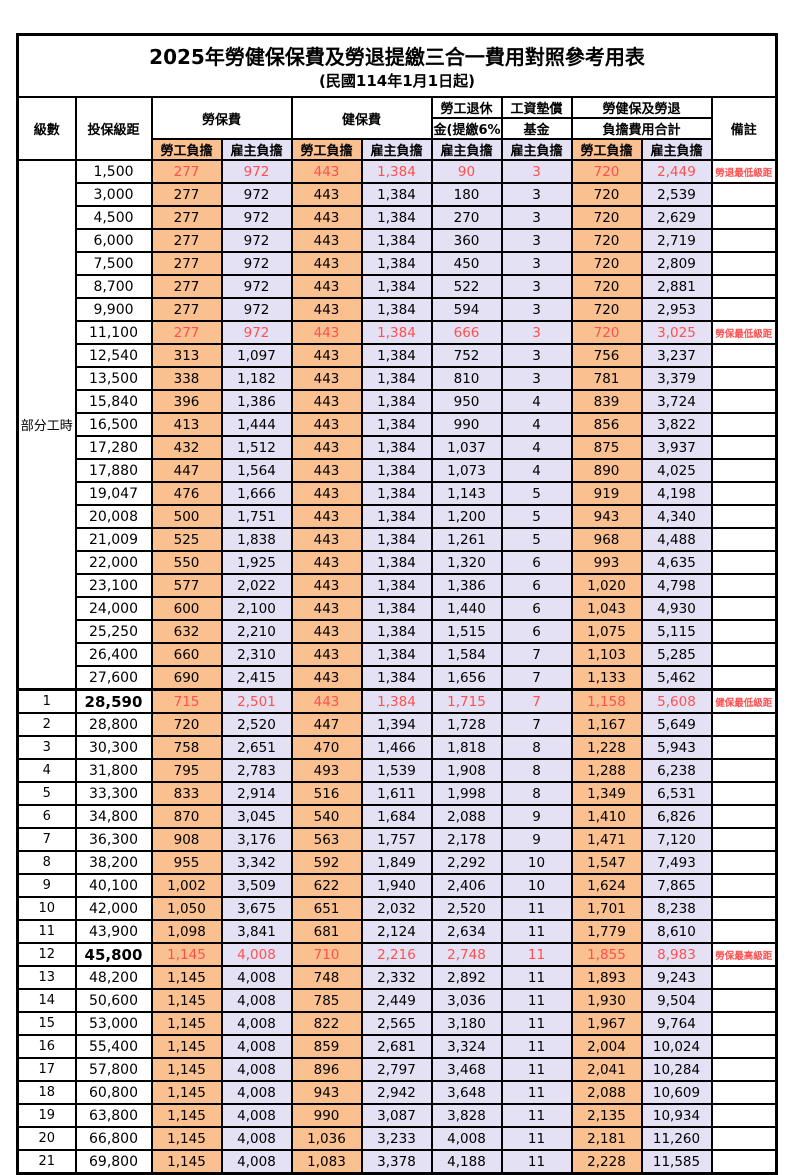 Image resolution: width=791 pixels, height=1175 pixels. Describe the element at coordinates (113, 585) in the screenshot. I see `bracket-cell: 23,100` at that location.